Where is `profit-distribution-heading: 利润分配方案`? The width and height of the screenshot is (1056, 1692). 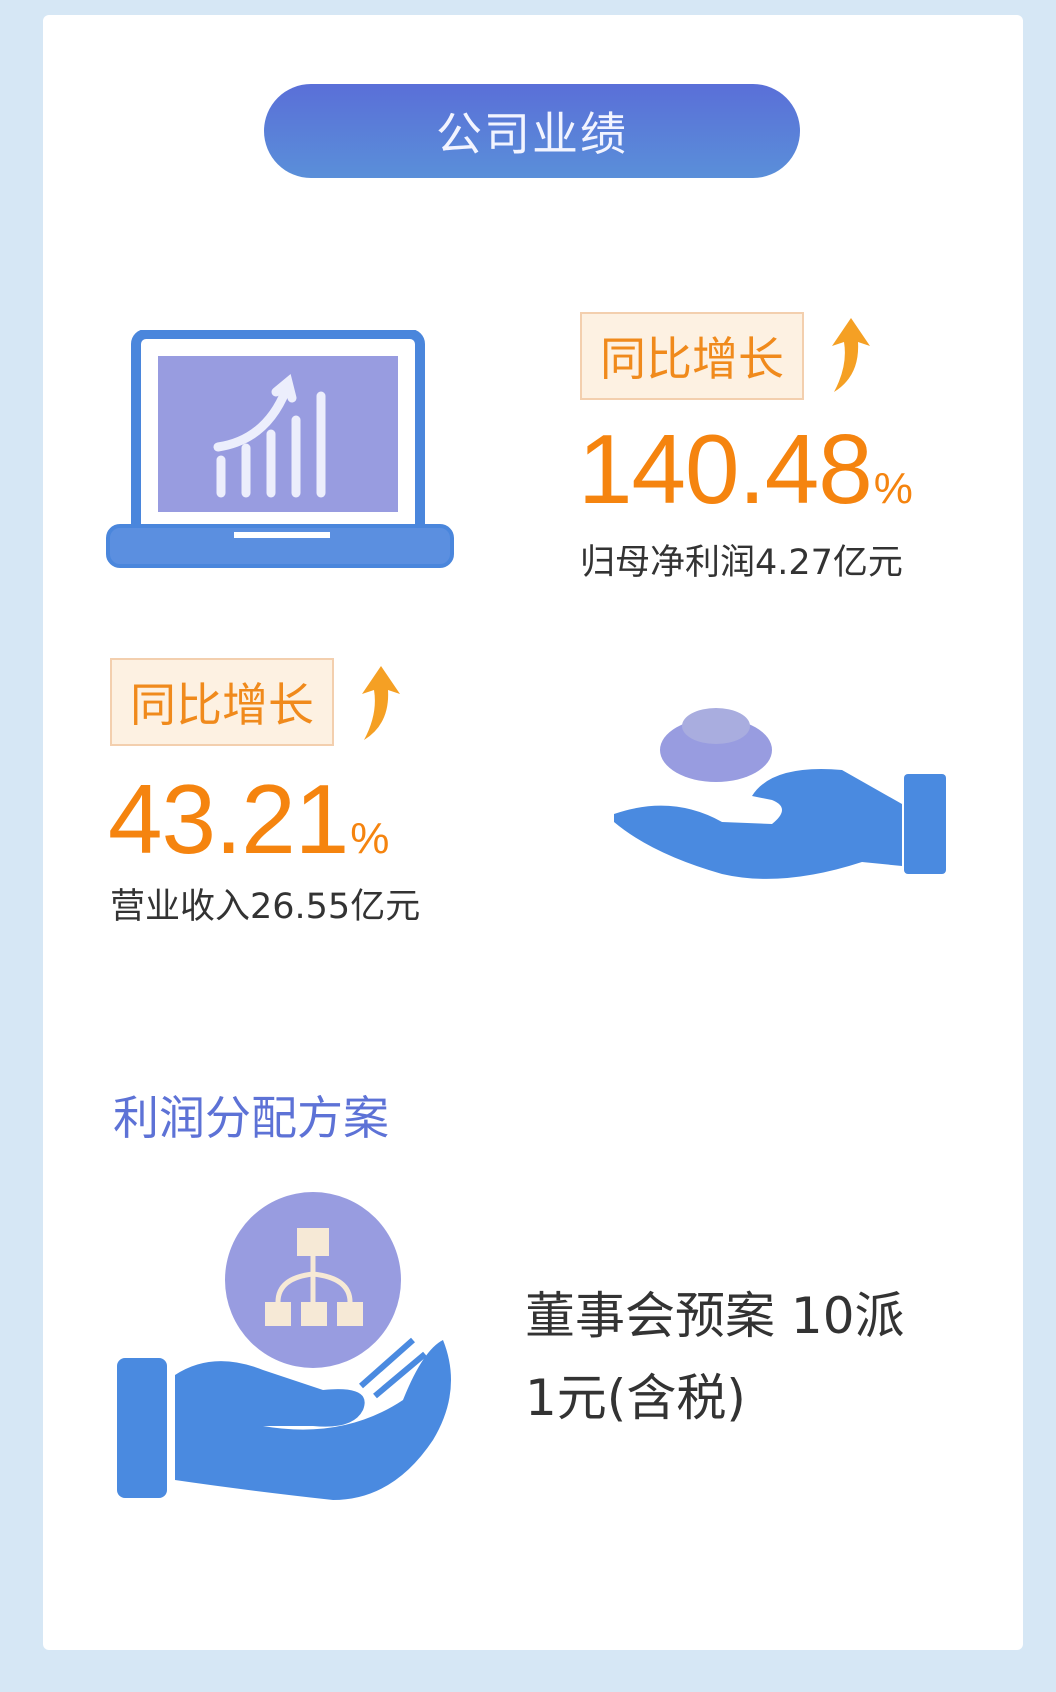
profit-distribution-heading: 利润分配方案 is located at coordinates (251, 1118).